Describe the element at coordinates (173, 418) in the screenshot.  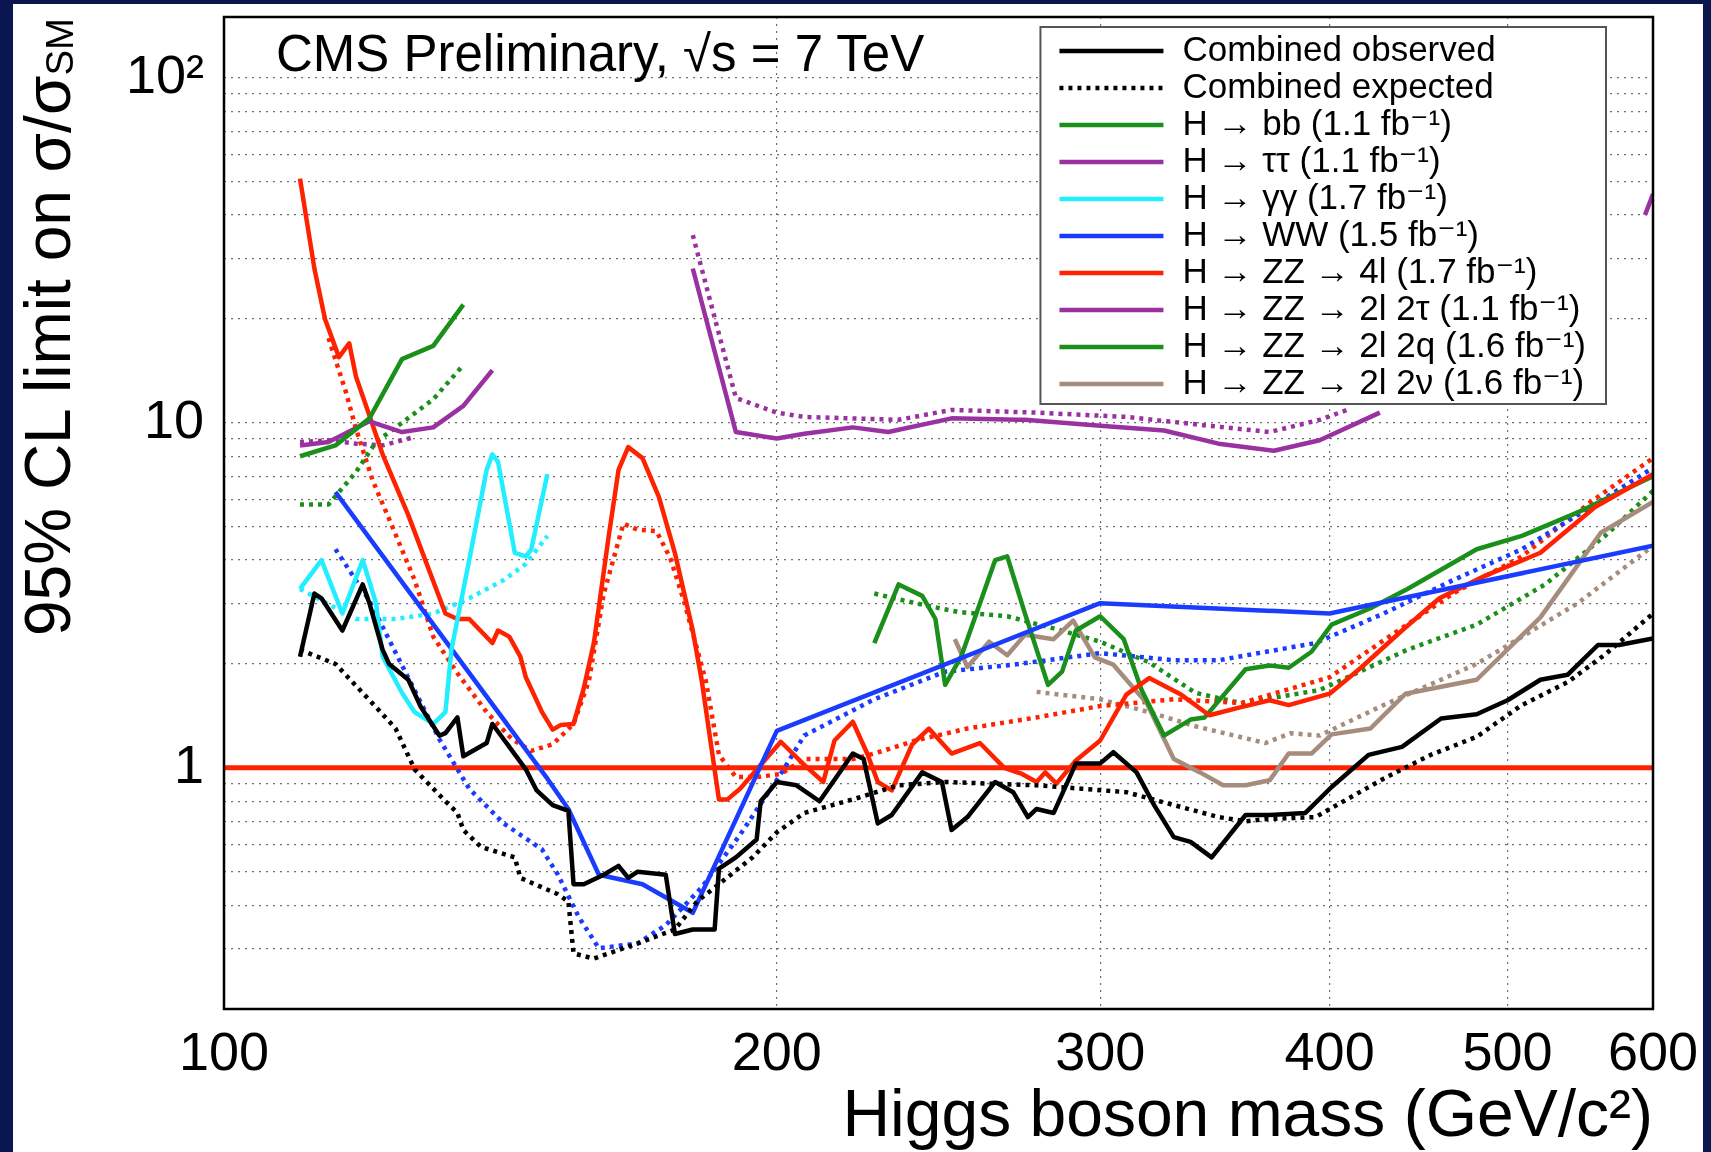
I see `y-tick-label: 10` at that location.